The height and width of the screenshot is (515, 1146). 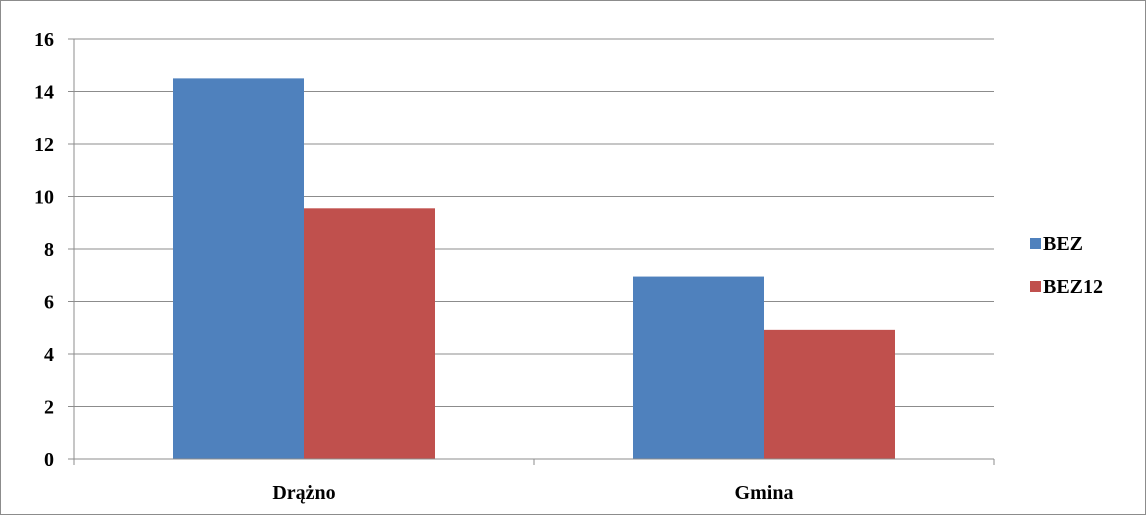 I want to click on x-tick-label: Drążno, so click(x=303, y=493).